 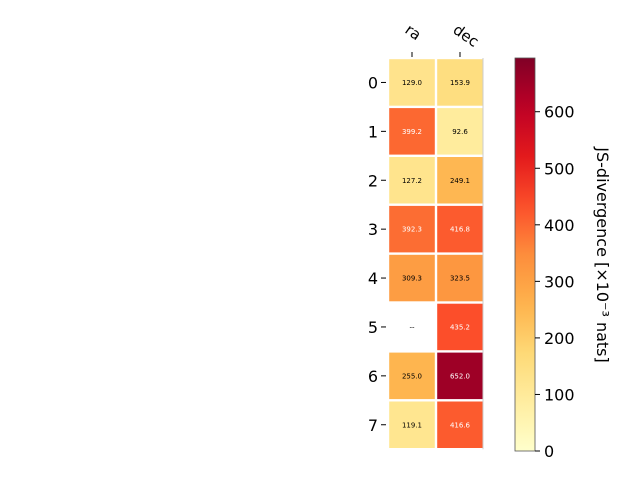 I want to click on cell-value-label: 416.8, so click(x=460, y=230).